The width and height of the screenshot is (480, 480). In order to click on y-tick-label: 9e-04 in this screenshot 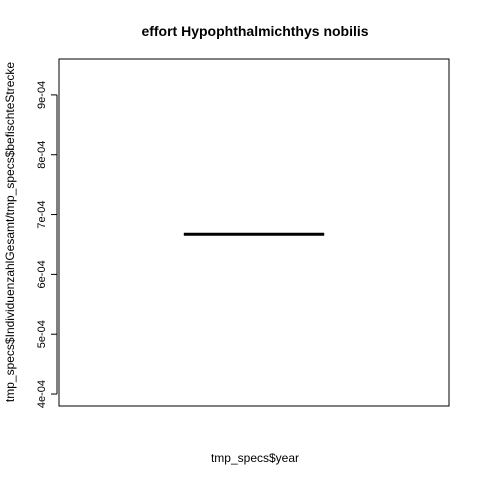, I will do `click(42, 95)`.